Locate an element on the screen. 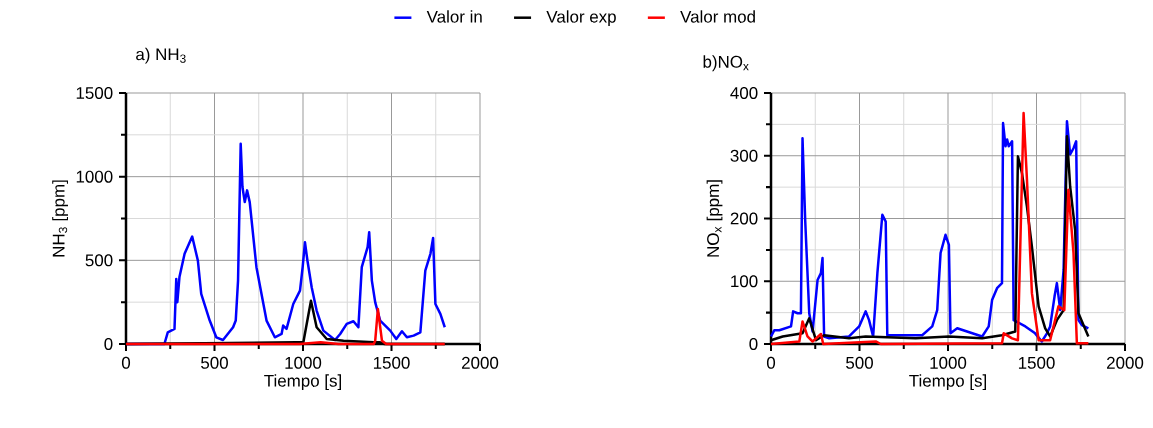 Image resolution: width=1153 pixels, height=428 pixels. y-axis-title: NO$_{x}$ [ppm] is located at coordinates (714, 218).